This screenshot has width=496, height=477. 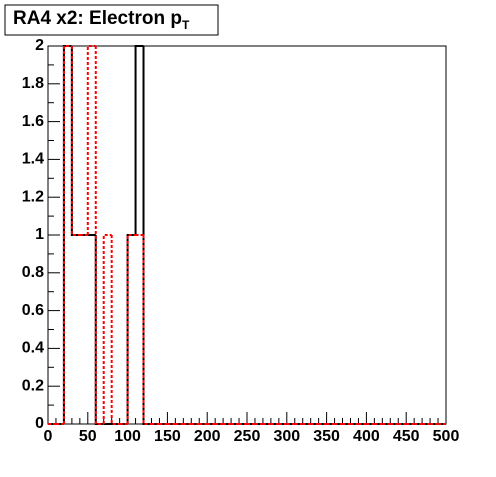 I want to click on chart-title: RA4 x2: Electron pT, so click(x=101, y=20).